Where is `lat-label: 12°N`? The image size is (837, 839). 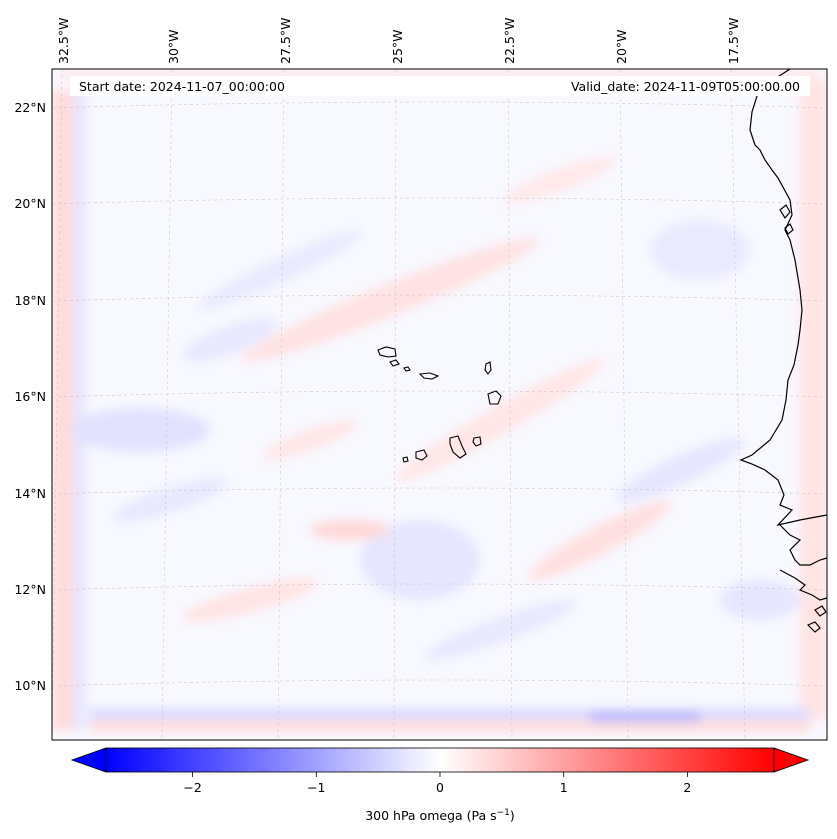
lat-label: 12°N is located at coordinates (30, 589).